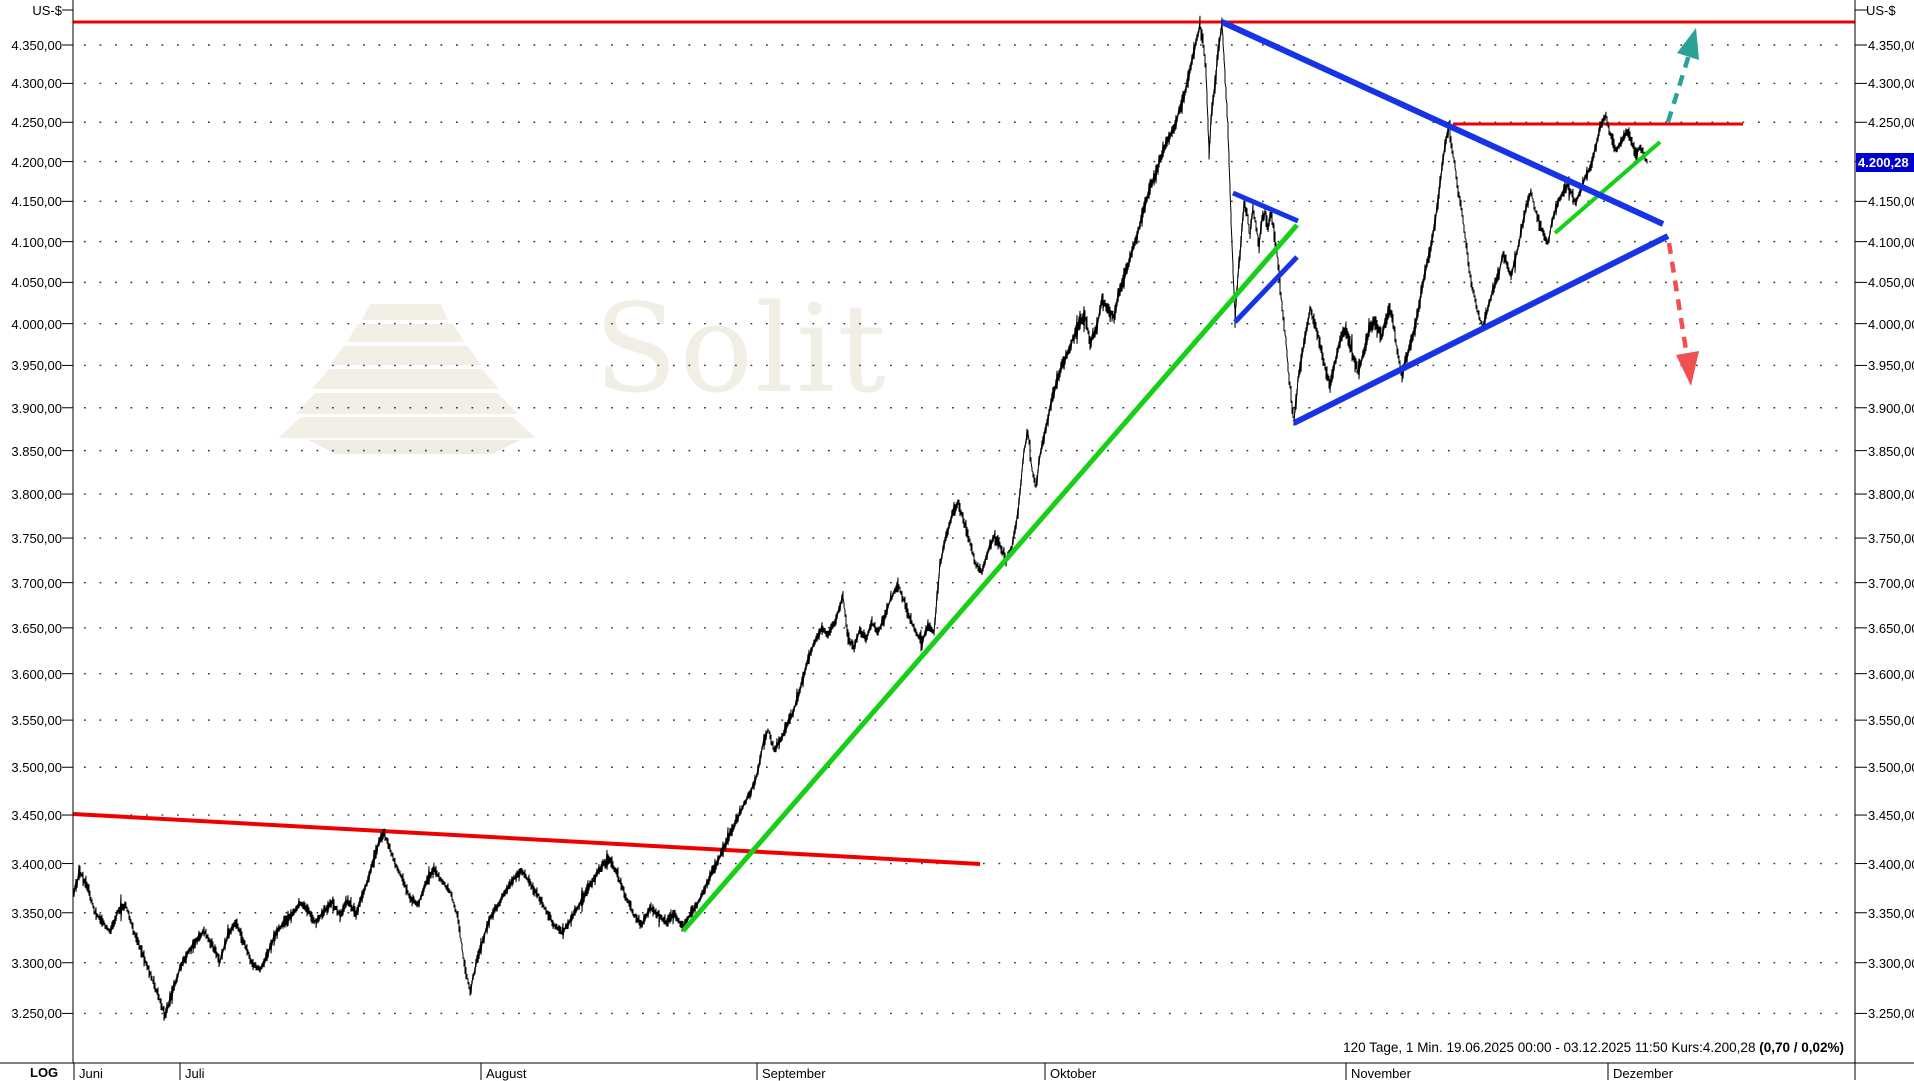  Describe the element at coordinates (36, 84) in the screenshot. I see `price-label-left: 4.300,00` at that location.